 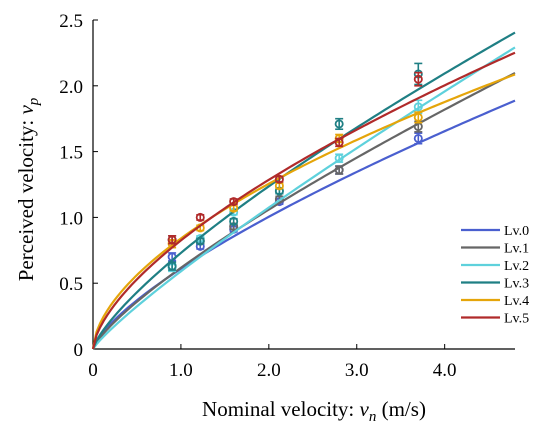 What do you see at coordinates (495, 275) in the screenshot?
I see `legend: Lv.0 Lv.1 Lv.2 Lv.3 Lv.4 Lv.5` at bounding box center [495, 275].